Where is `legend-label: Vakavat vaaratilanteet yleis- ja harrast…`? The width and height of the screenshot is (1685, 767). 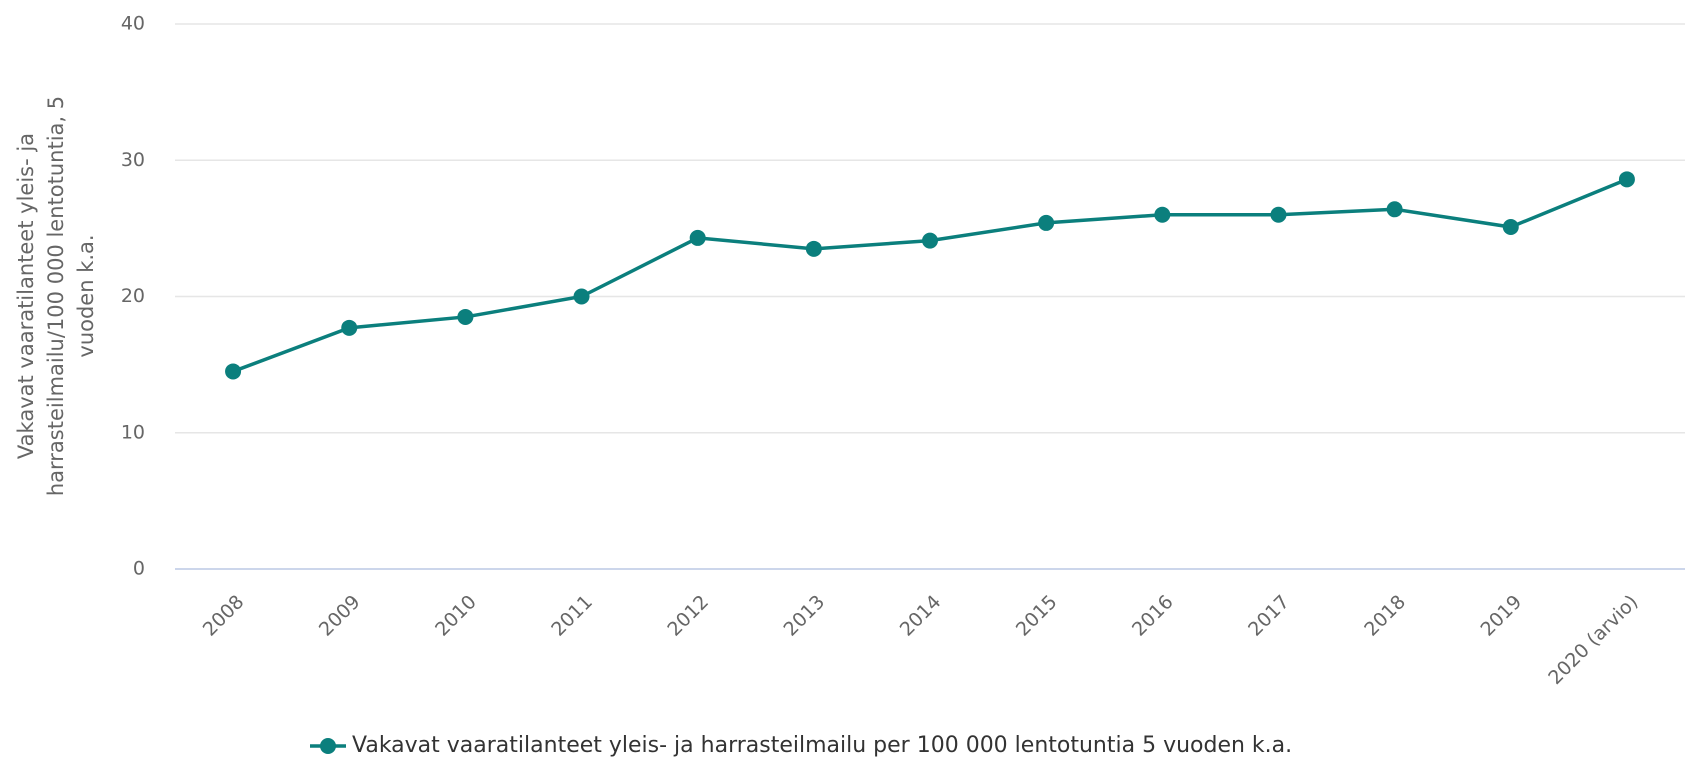 legend-label: Vakavat vaaratilanteet yleis- ja harrast… is located at coordinates (822, 745).